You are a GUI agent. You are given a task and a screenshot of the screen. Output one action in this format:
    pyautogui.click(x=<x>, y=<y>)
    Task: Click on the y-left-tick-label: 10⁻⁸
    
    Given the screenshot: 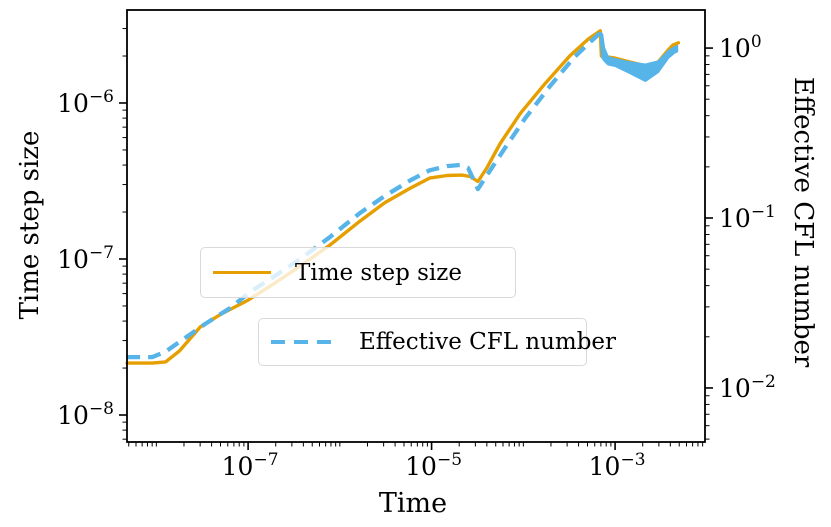 What is the action you would take?
    pyautogui.click(x=85, y=414)
    